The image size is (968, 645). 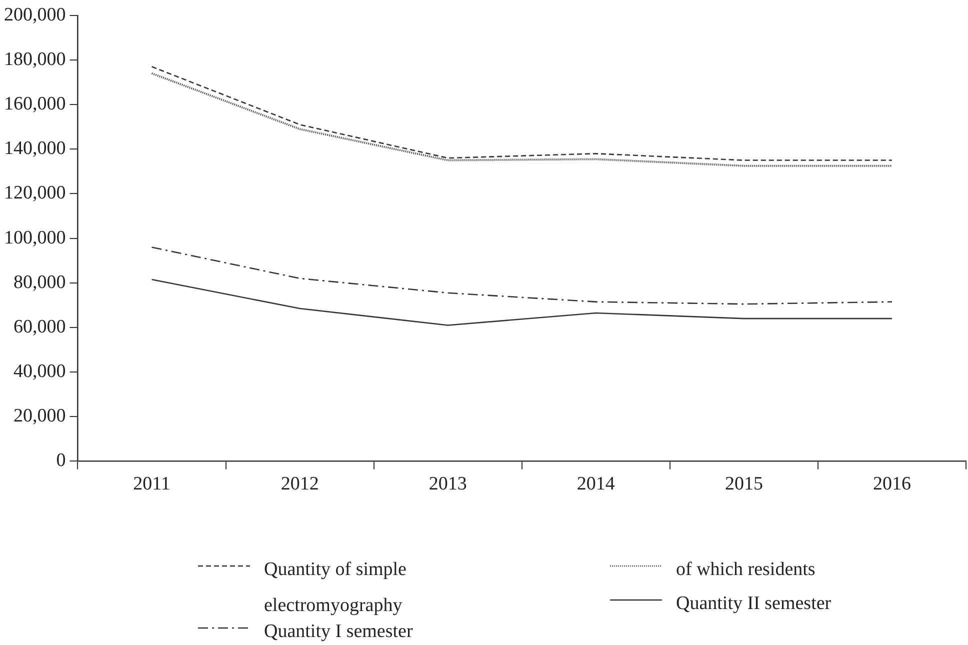 I want to click on x-tick-label: 2012, so click(x=299, y=484).